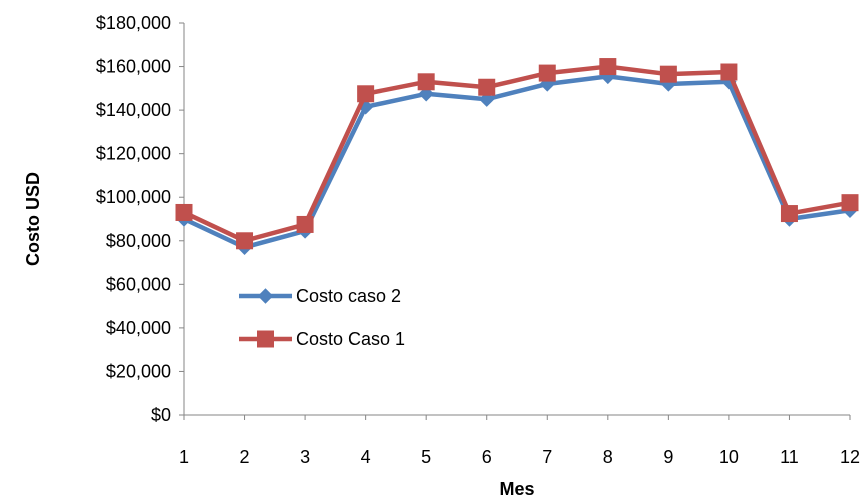 This screenshot has height=502, width=865. Describe the element at coordinates (305, 457) in the screenshot. I see `x-tick-label: 3` at that location.